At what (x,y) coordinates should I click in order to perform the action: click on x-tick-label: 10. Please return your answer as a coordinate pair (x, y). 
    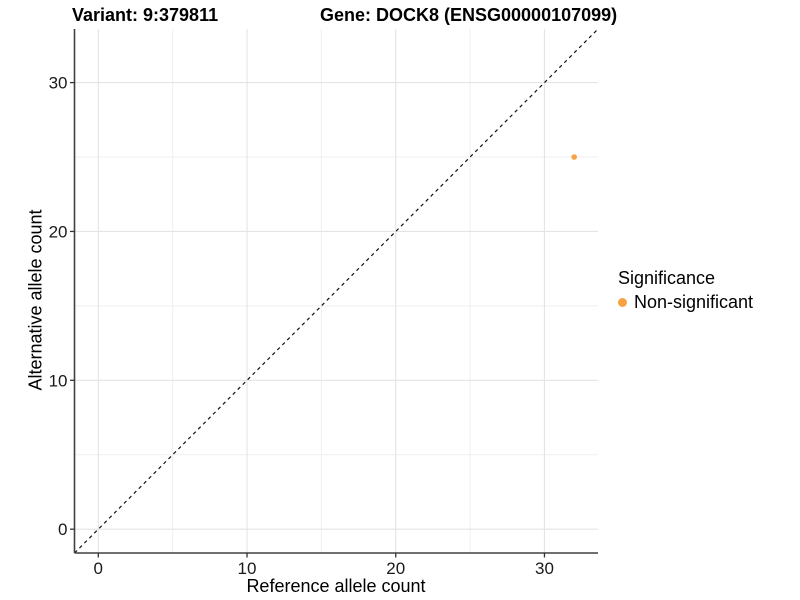
    Looking at the image, I should click on (247, 568).